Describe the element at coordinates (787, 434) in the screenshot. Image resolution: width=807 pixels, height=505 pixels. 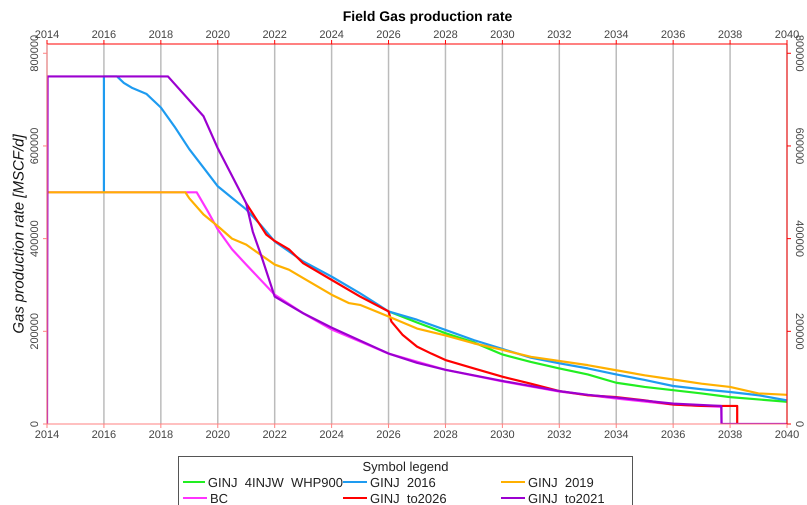
I see `x2-tick-label: 2040` at that location.